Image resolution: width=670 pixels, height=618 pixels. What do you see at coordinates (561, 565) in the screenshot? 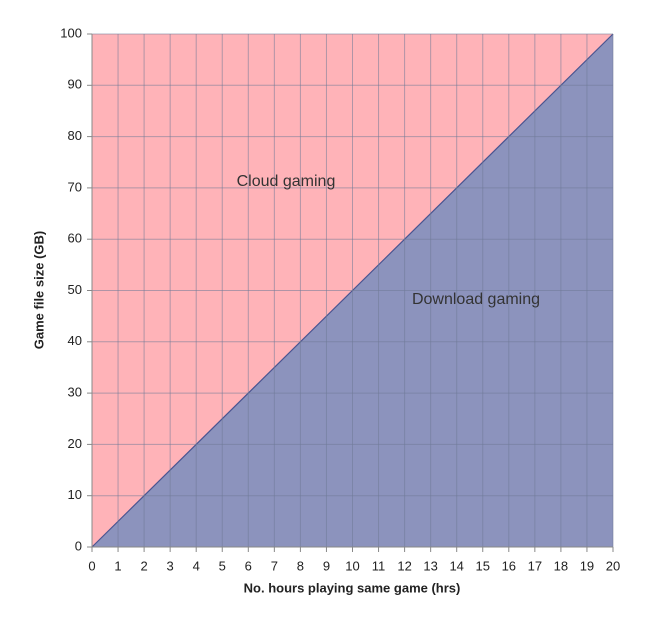
I see `x-tick-label: 18` at bounding box center [561, 565].